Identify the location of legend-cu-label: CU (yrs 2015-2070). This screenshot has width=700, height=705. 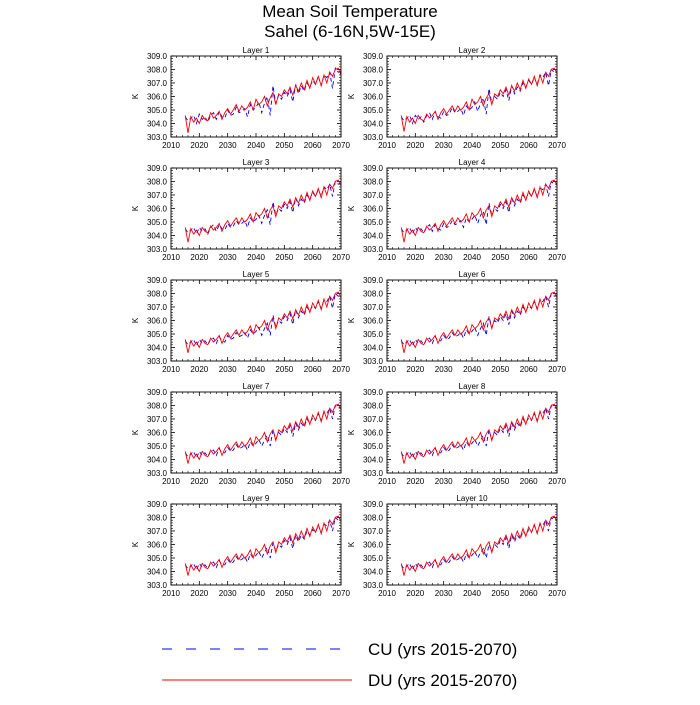
(442, 649).